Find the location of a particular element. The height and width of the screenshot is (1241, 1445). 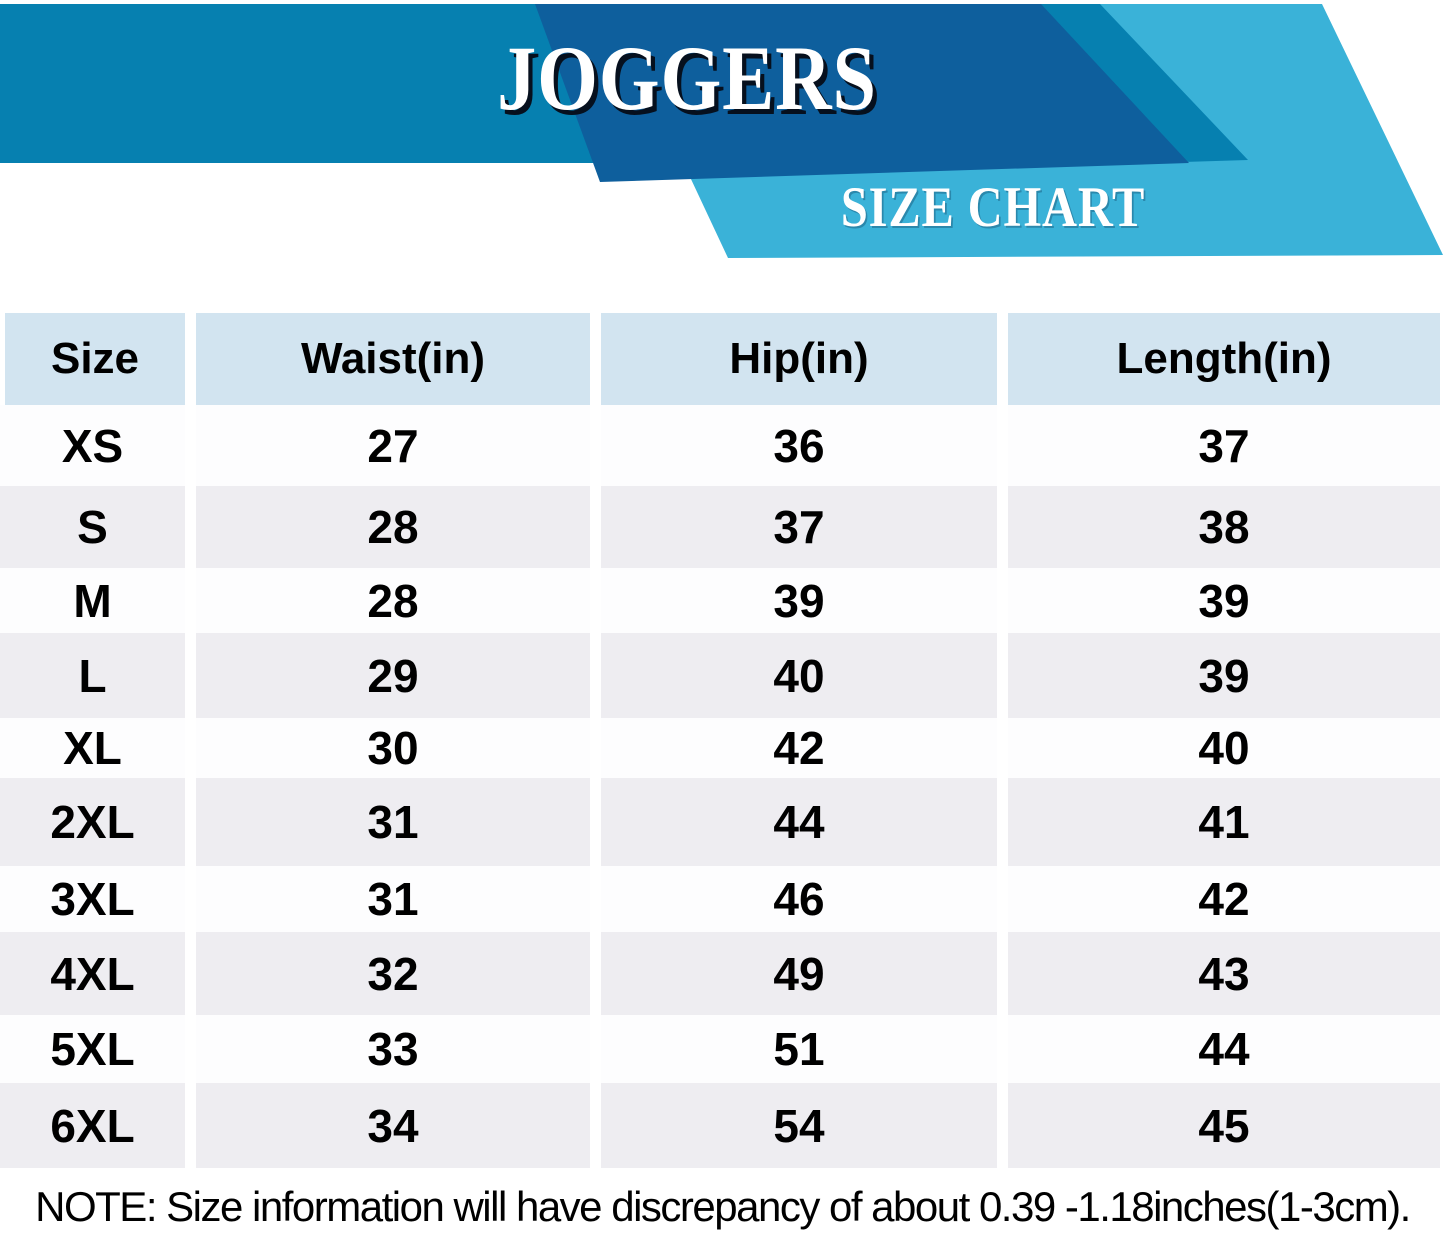

header-length: Length(in) is located at coordinates (1224, 359).